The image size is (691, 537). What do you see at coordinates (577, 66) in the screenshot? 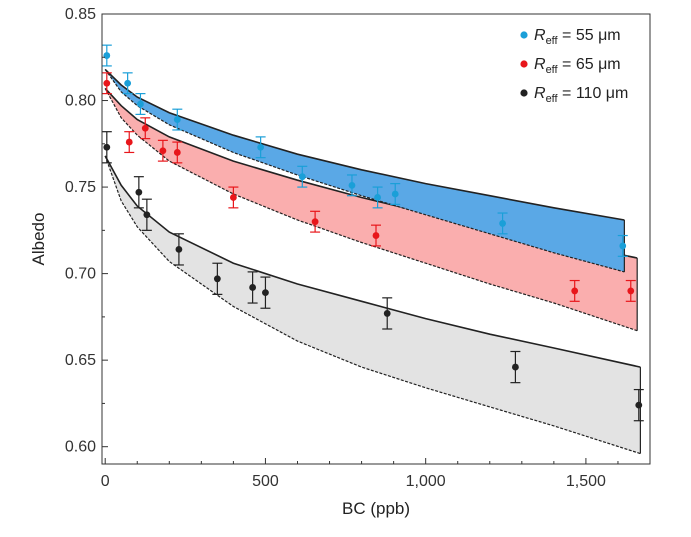
I see `legend-label-1: Reff = 65 μm` at bounding box center [577, 66].